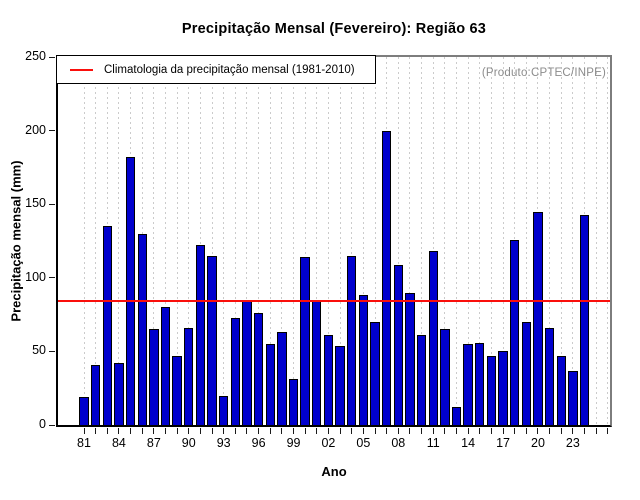  Describe the element at coordinates (398, 443) in the screenshot. I see `x-tick-label: 08` at that location.